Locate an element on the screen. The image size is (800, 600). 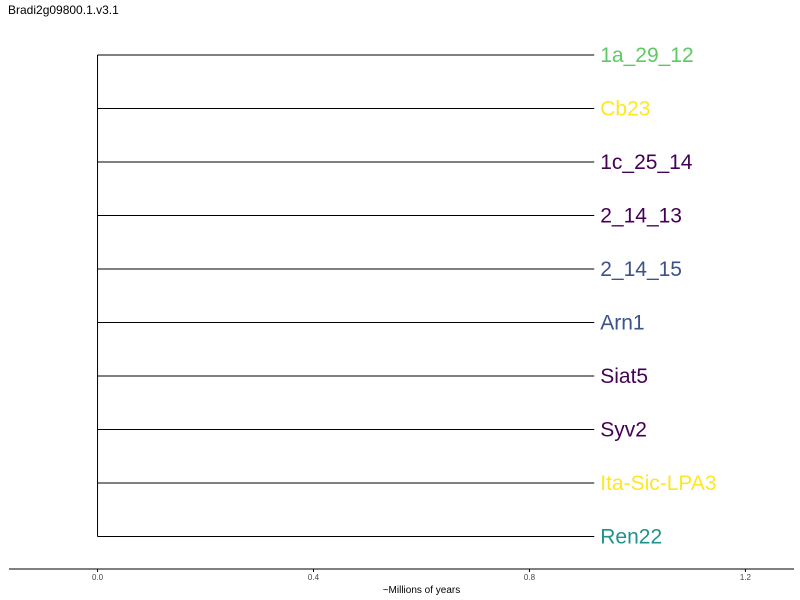
x-tick-label: 1.2 is located at coordinates (746, 577).